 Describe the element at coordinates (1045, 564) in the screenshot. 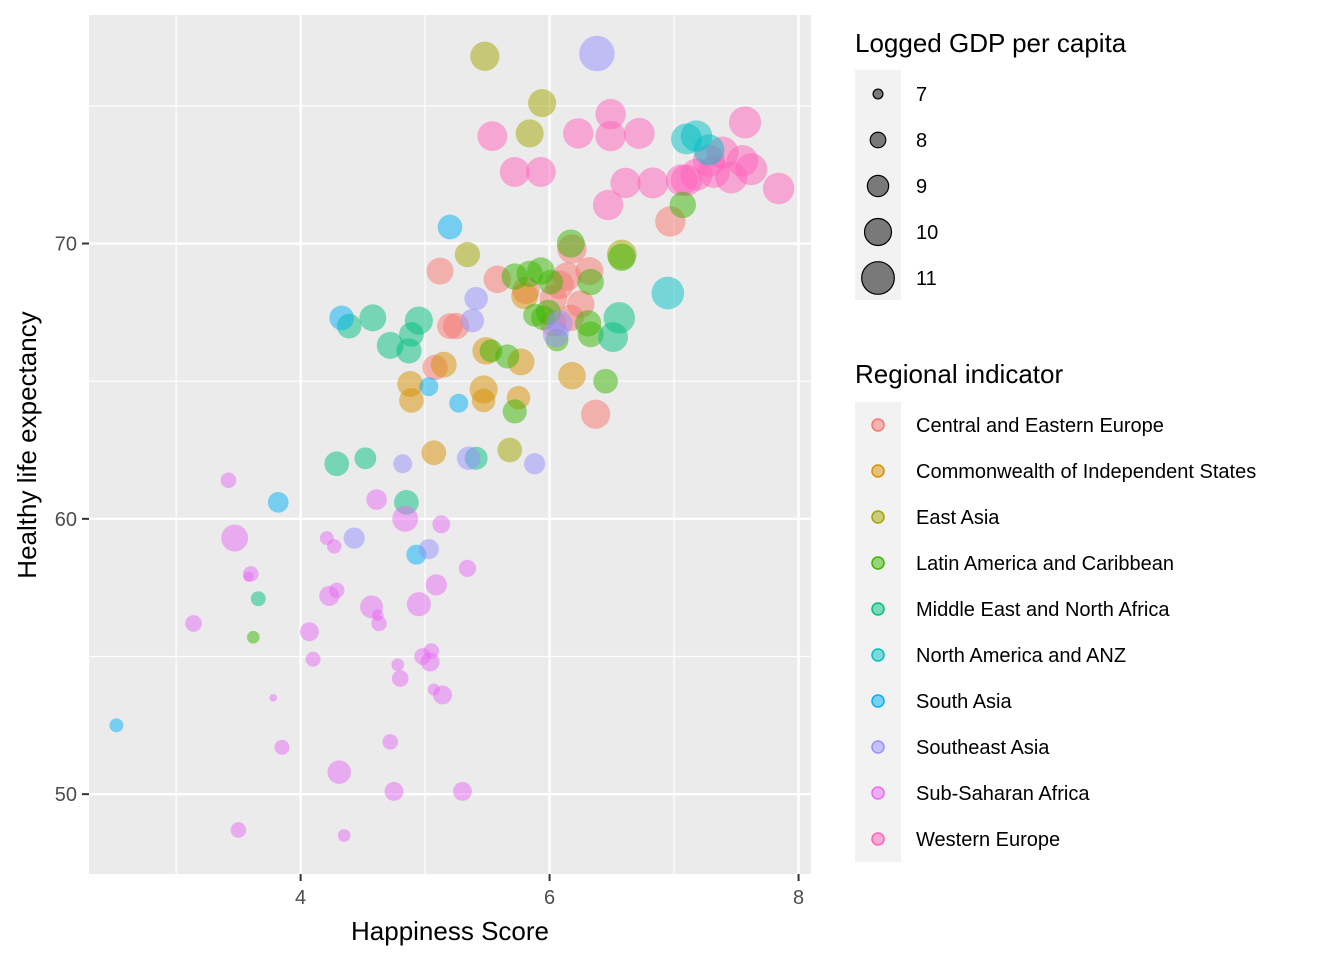

I see `color-legend-label: Latin America and Caribbean` at that location.